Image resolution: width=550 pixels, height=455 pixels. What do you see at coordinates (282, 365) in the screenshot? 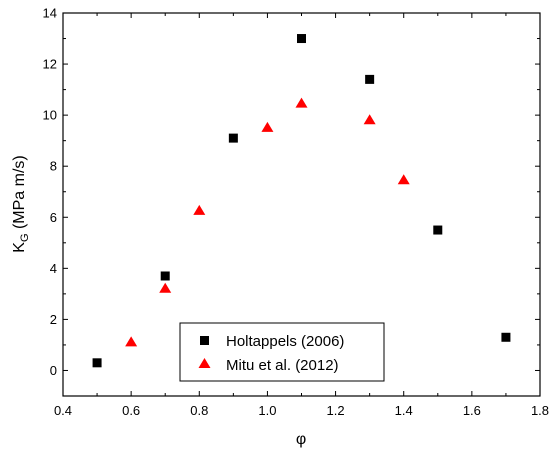
I see `legend-label-mitu: Mitu et al. (2012)` at bounding box center [282, 365].